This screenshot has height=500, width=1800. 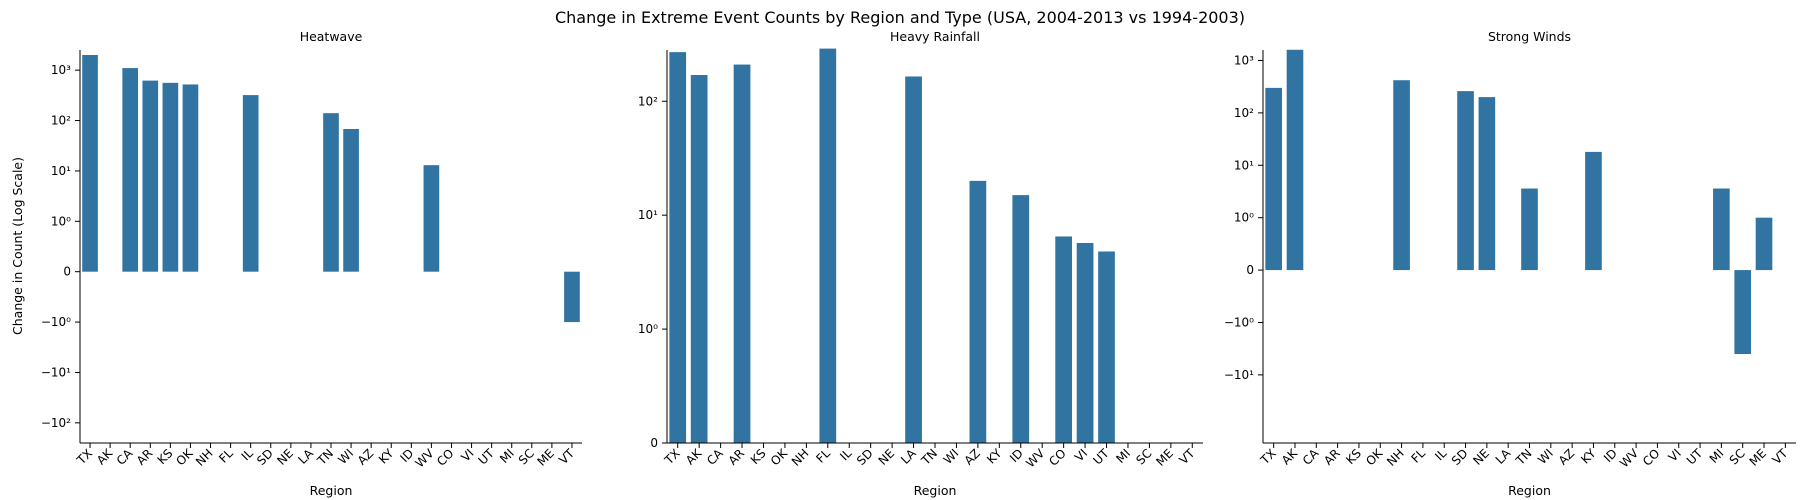 I want to click on bar-vi, so click(x=1085, y=342).